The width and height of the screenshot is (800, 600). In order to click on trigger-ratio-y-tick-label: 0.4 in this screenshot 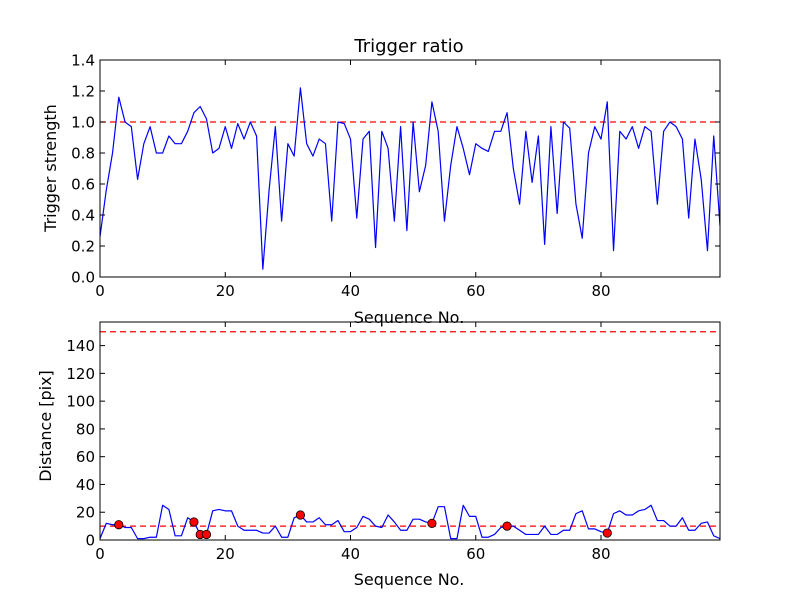, I will do `click(83, 216)`.